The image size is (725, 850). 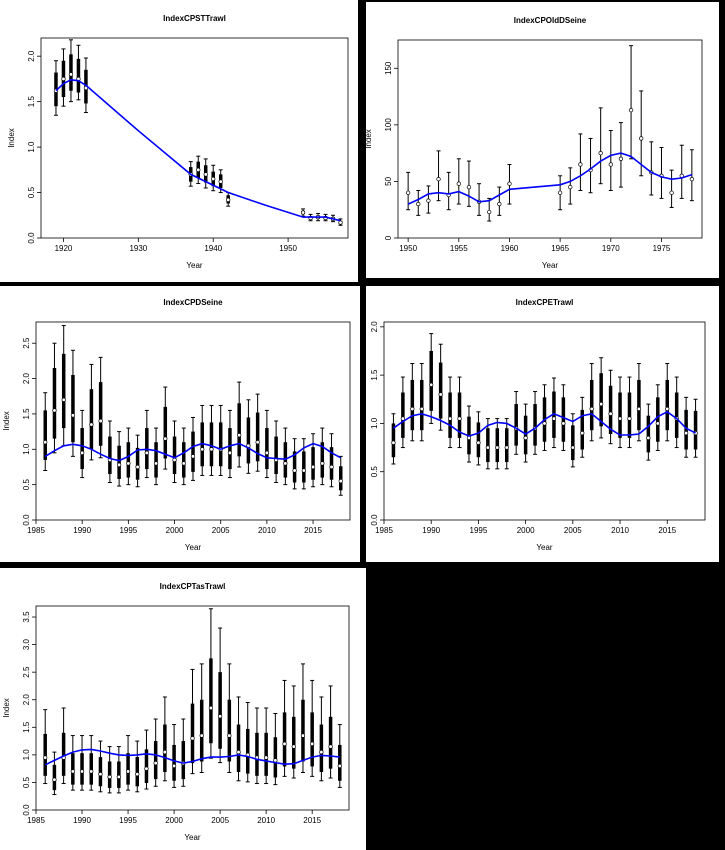 I want to click on data-point-1995, so click(x=128, y=763).